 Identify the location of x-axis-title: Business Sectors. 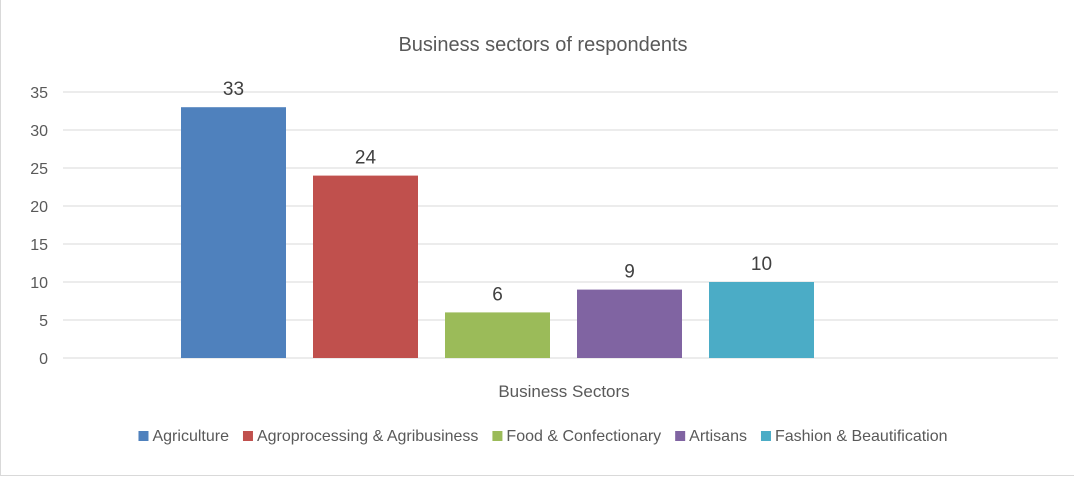
(563, 391).